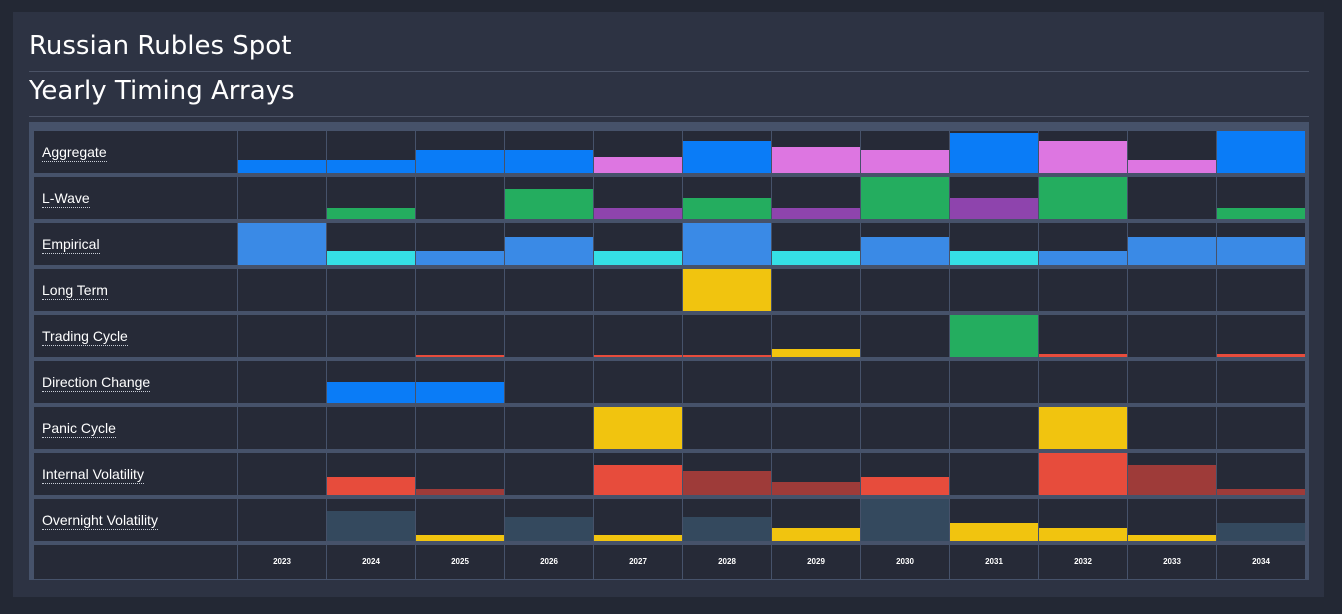 The width and height of the screenshot is (1342, 614). I want to click on series-label: Aggregate, so click(74, 153).